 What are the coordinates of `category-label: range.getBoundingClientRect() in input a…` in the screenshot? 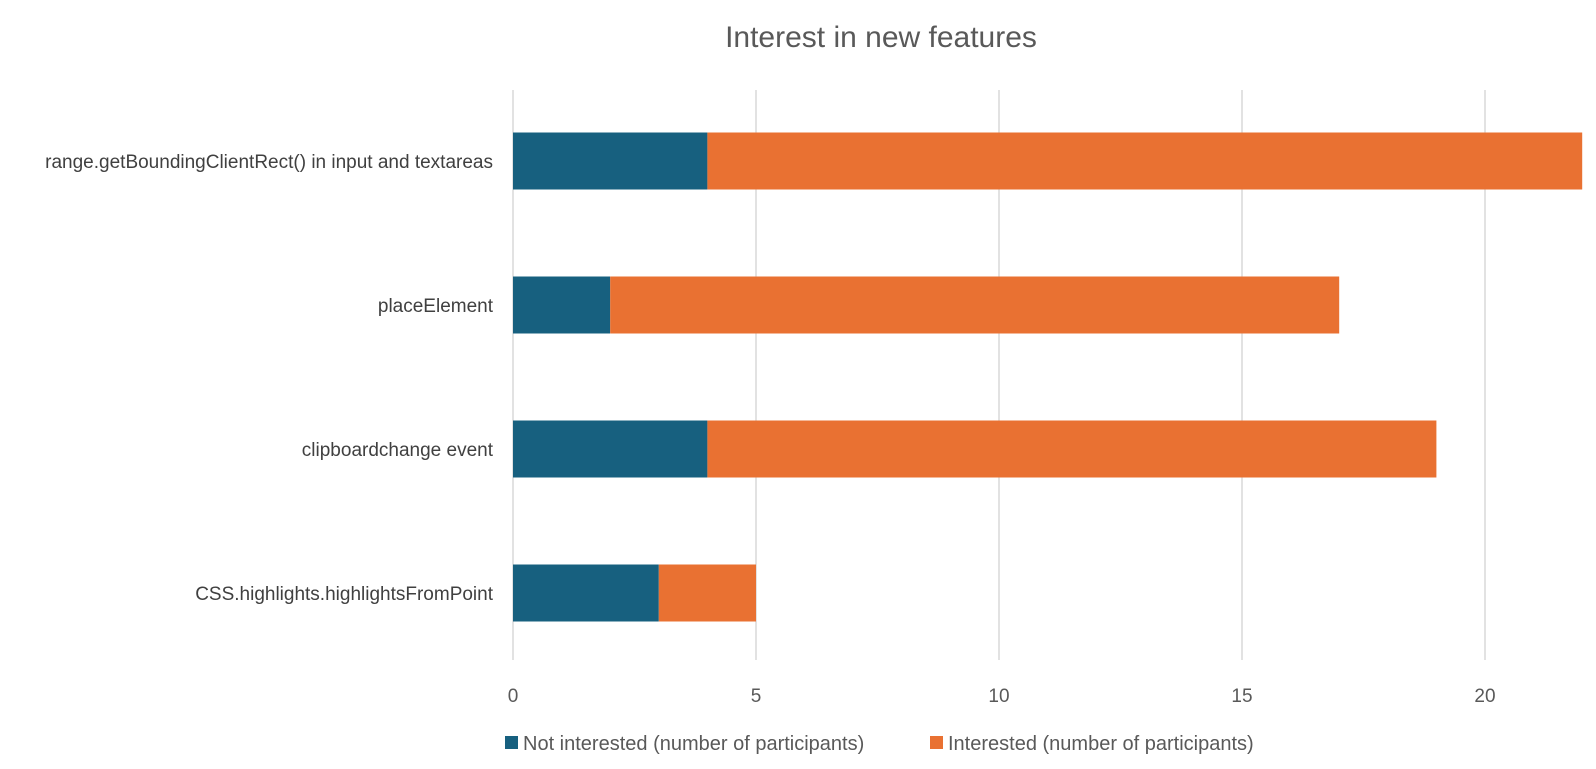 It's located at (269, 162).